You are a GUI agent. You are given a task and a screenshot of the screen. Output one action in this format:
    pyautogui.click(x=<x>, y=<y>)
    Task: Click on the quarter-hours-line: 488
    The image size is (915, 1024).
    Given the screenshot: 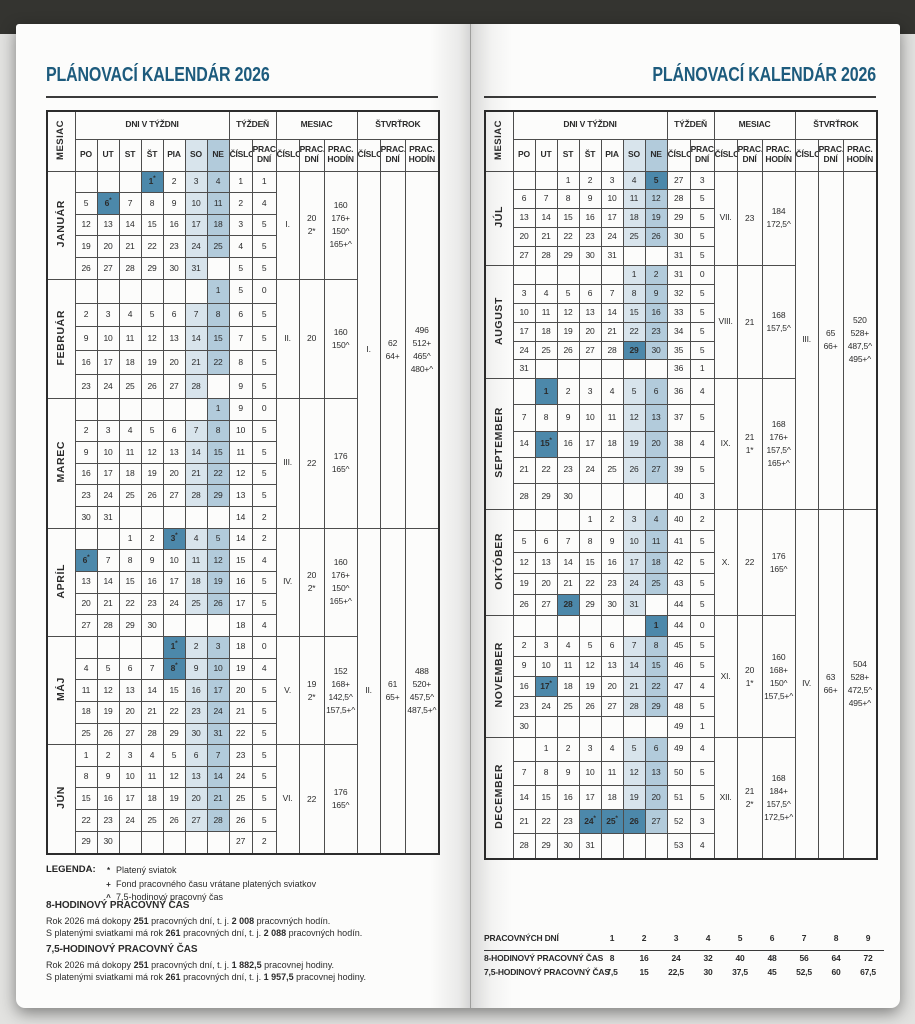 What is the action you would take?
    pyautogui.click(x=422, y=670)
    